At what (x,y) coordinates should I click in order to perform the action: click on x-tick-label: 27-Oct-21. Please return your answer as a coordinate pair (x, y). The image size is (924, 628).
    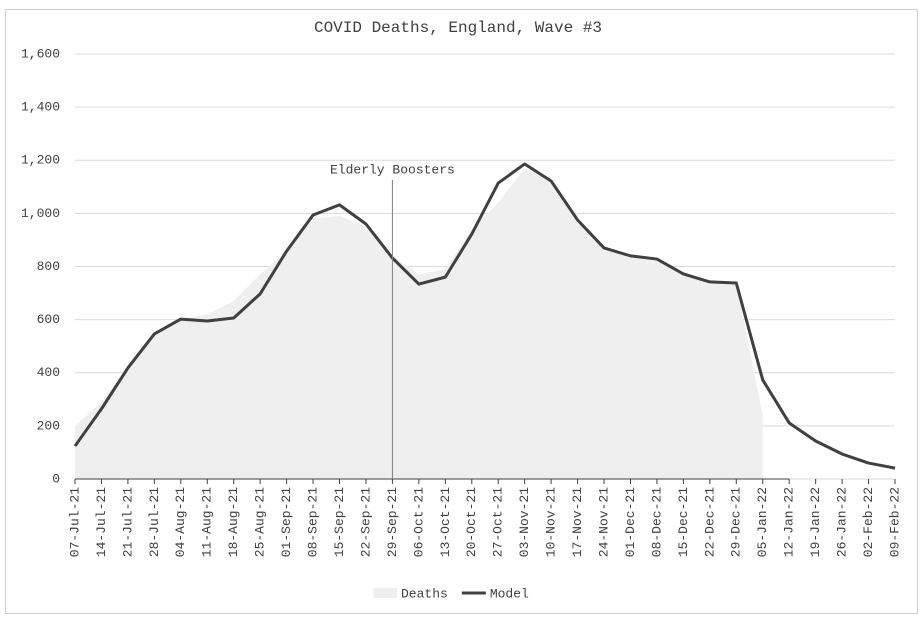
    Looking at the image, I should click on (498, 522).